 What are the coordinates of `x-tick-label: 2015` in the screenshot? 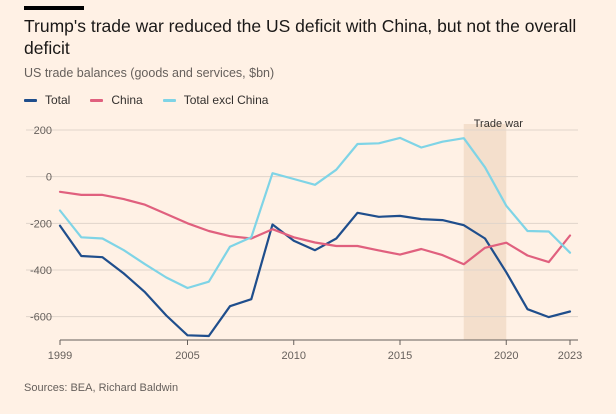 It's located at (400, 356).